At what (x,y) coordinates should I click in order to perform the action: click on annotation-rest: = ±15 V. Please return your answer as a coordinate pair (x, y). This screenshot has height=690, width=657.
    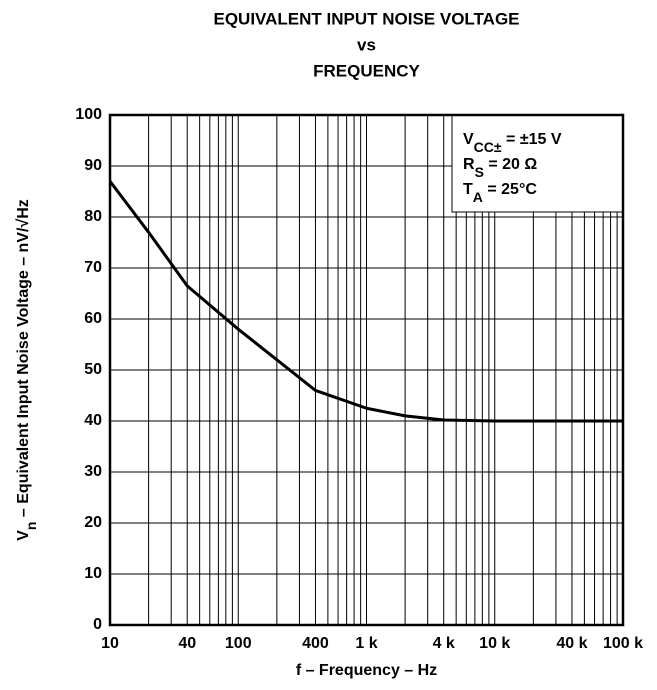
    Looking at the image, I should click on (532, 139).